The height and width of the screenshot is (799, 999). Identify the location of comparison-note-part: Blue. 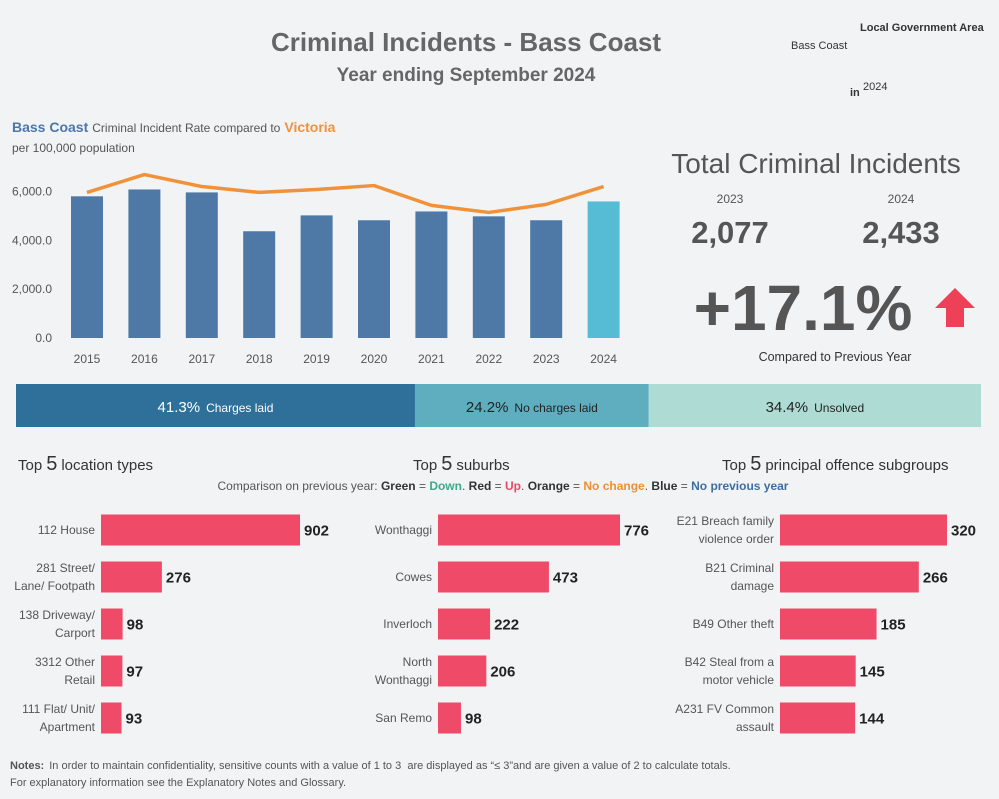
(664, 486).